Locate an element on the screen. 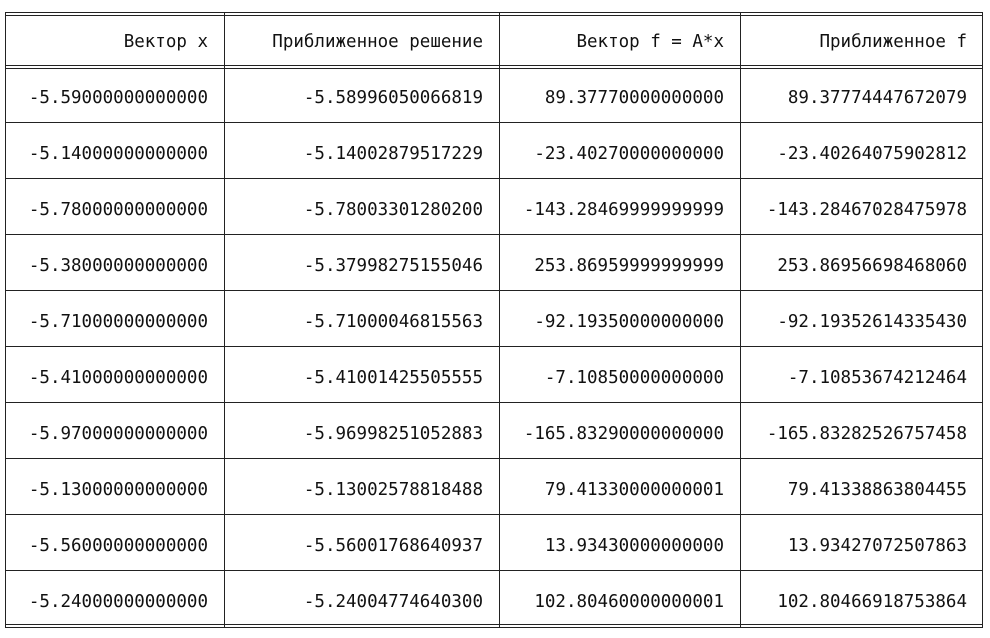 The width and height of the screenshot is (990, 638). cell-vector-f: 102.80460000000001 is located at coordinates (629, 602).